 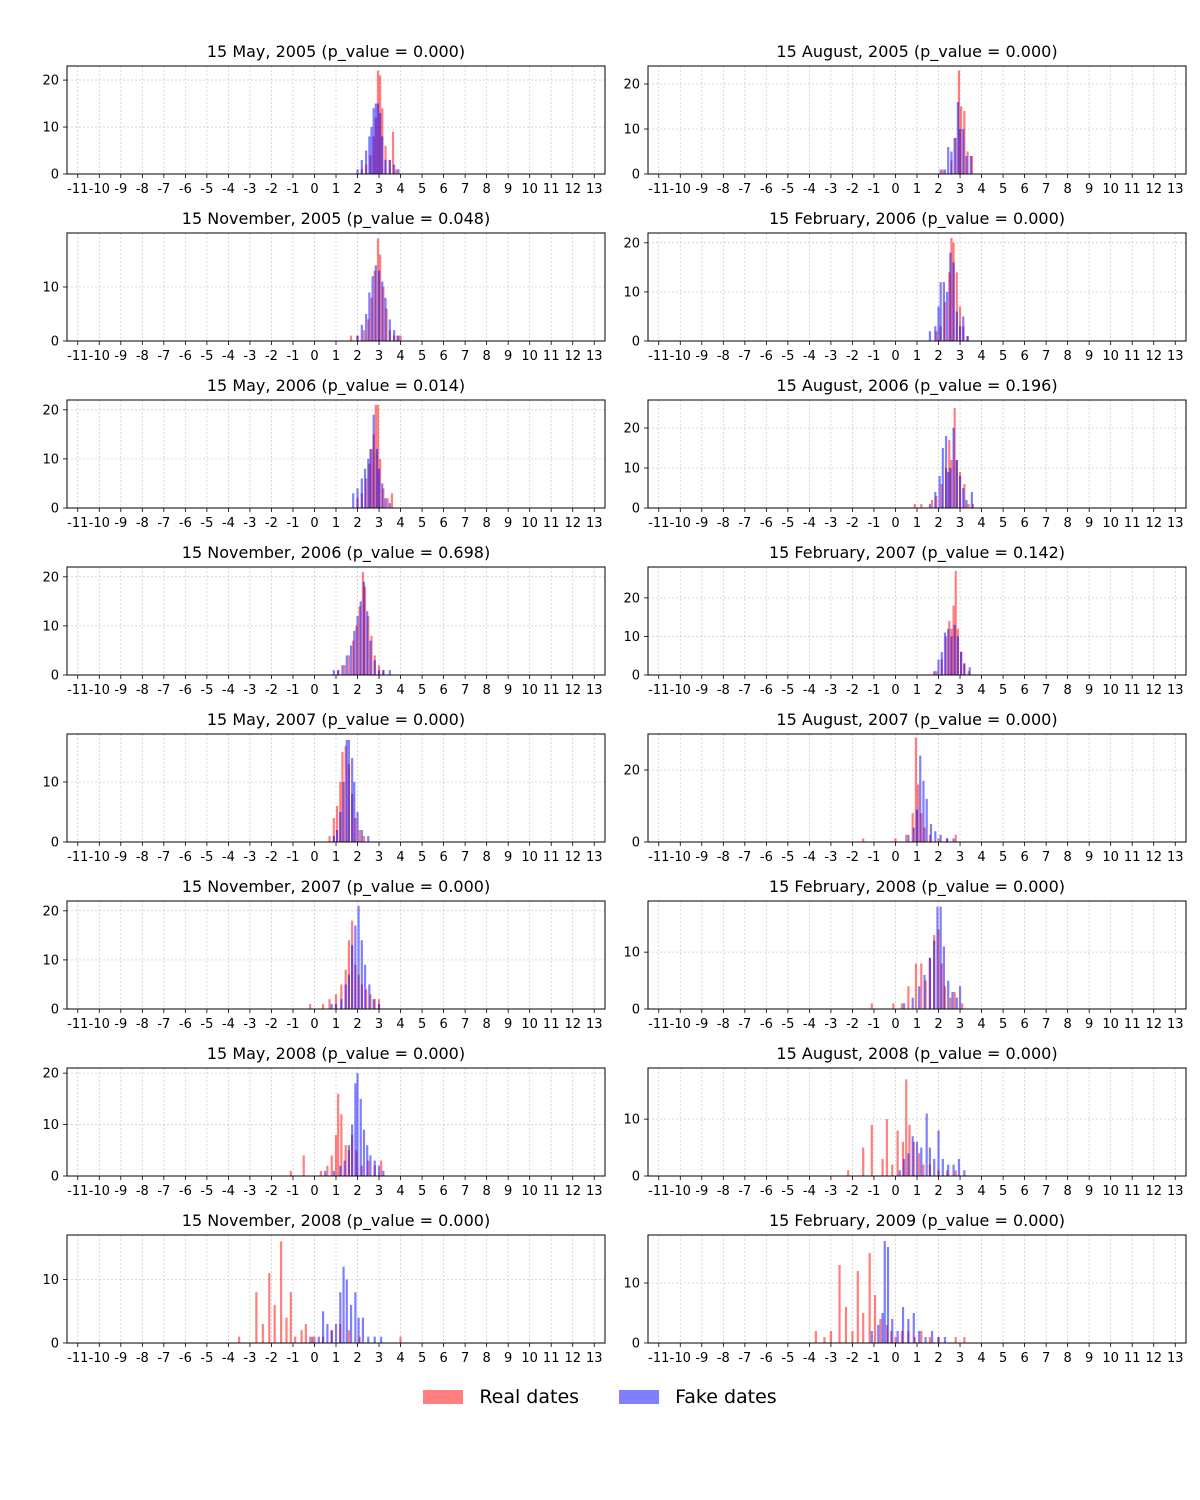 What do you see at coordinates (917, 553) in the screenshot?
I see `subplot-title: 15 February, 2007 (p_value = 0.142)` at bounding box center [917, 553].